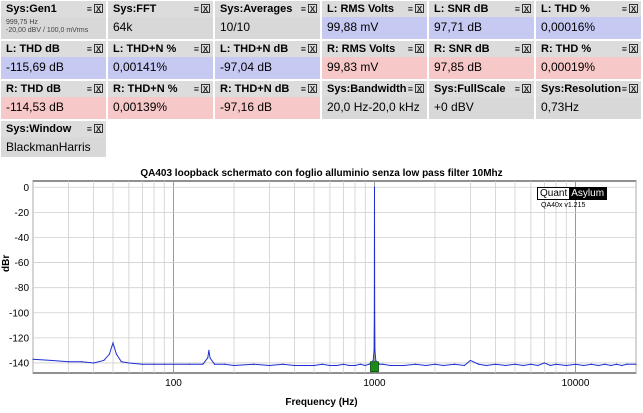 This screenshot has width=643, height=413. Describe the element at coordinates (560, 107) in the screenshot. I see `tile-value: 0,73Hz` at that location.